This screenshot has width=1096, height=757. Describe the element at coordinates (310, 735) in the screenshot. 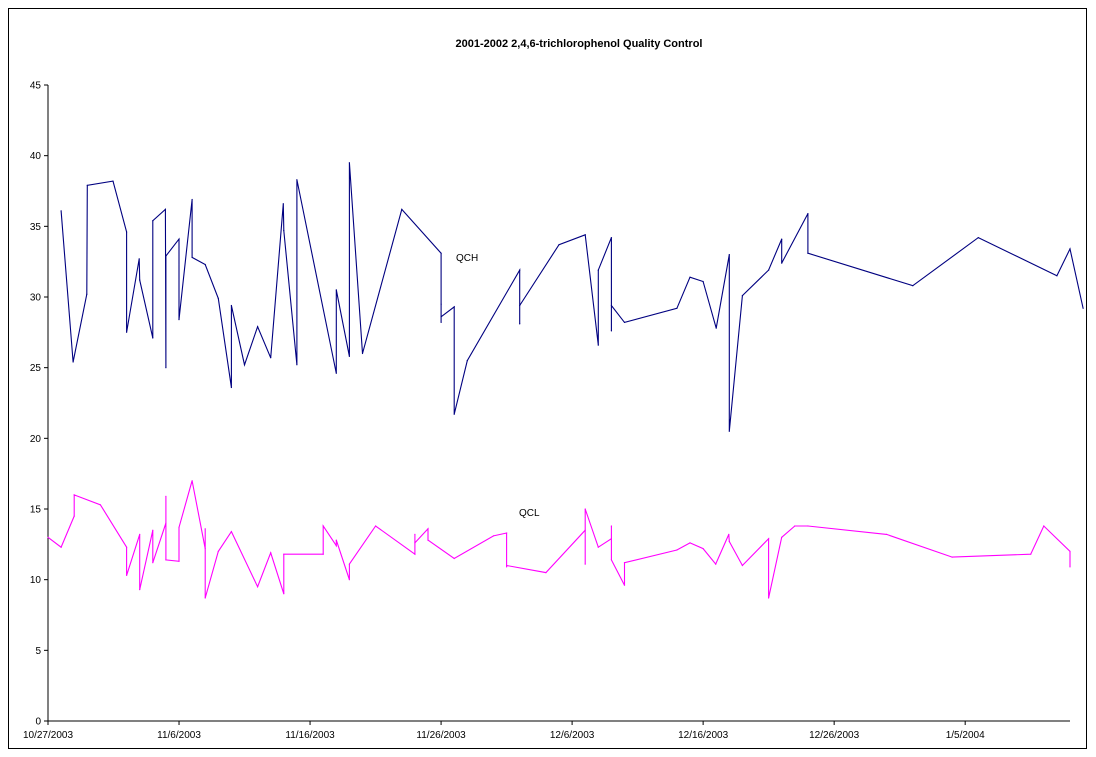

I see `x-tick-label: 11/16/2003` at that location.